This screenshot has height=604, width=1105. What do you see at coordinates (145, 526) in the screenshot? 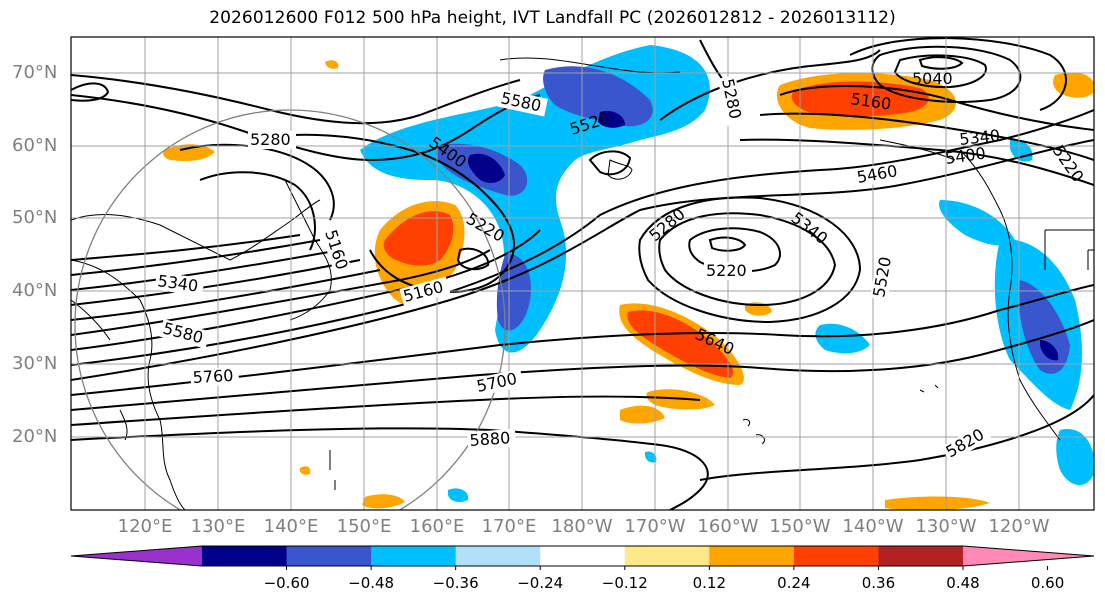
I see `lon-label-120e: 120°E` at bounding box center [145, 526].